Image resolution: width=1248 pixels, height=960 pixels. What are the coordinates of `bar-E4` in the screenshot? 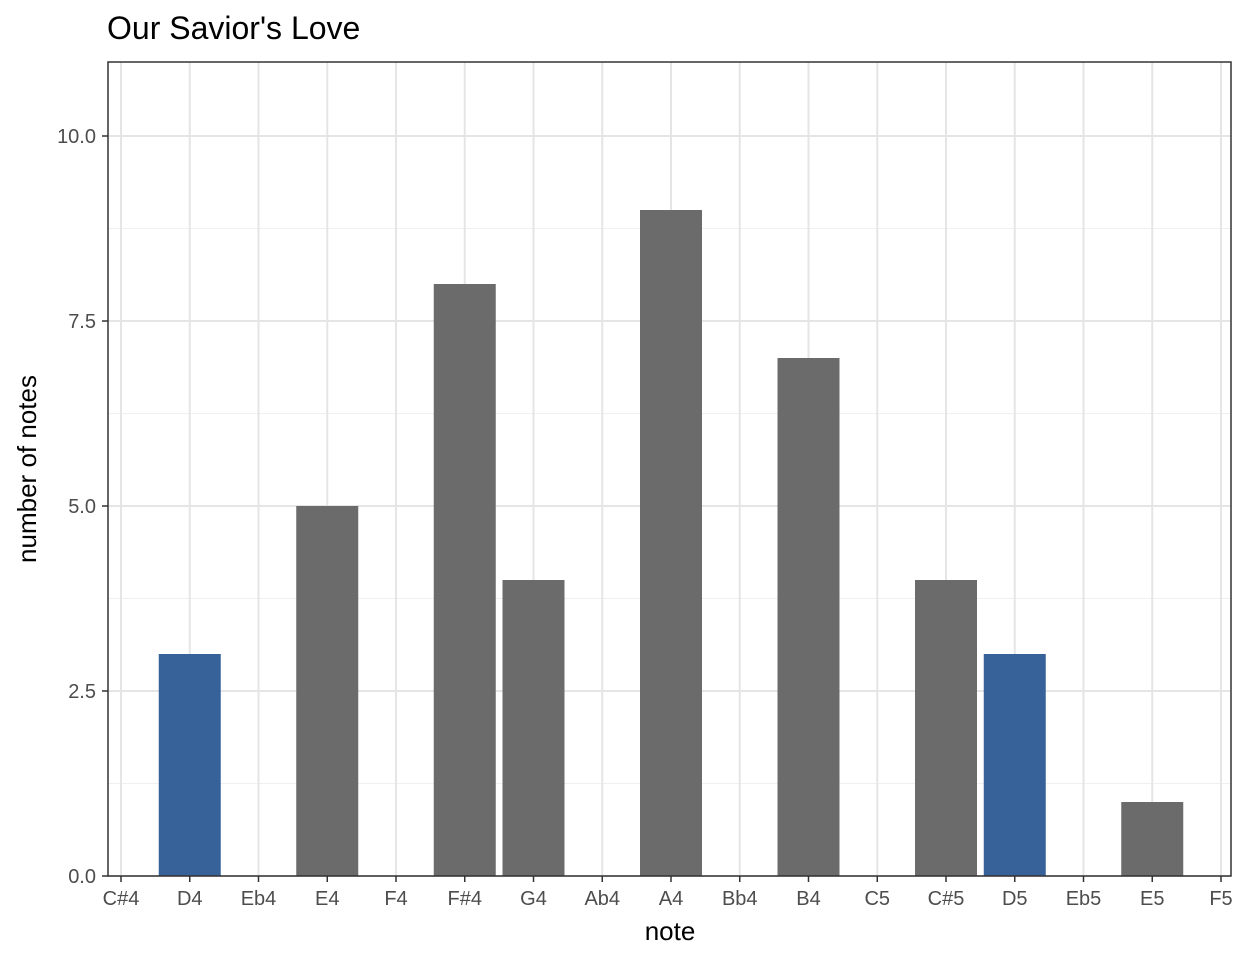 It's located at (327, 691).